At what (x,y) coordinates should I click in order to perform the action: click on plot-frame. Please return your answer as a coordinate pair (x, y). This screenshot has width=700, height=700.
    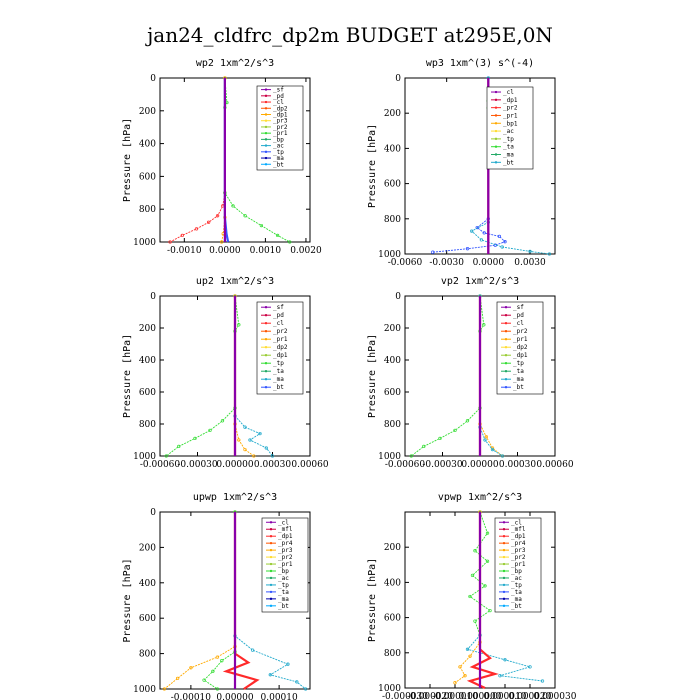
    Looking at the image, I should click on (480, 166).